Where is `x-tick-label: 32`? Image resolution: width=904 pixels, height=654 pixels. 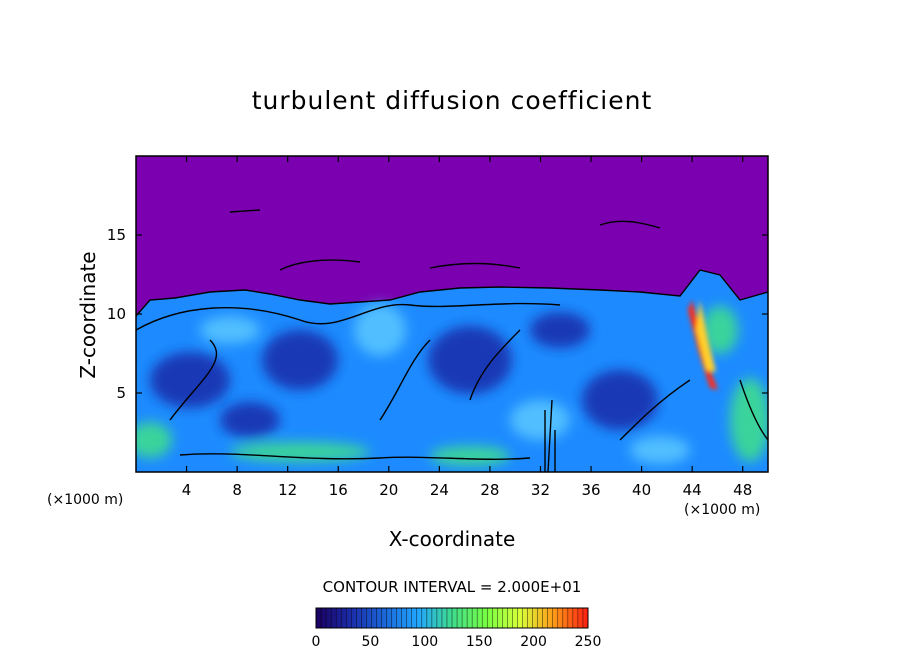 x-tick-label: 32 is located at coordinates (540, 490).